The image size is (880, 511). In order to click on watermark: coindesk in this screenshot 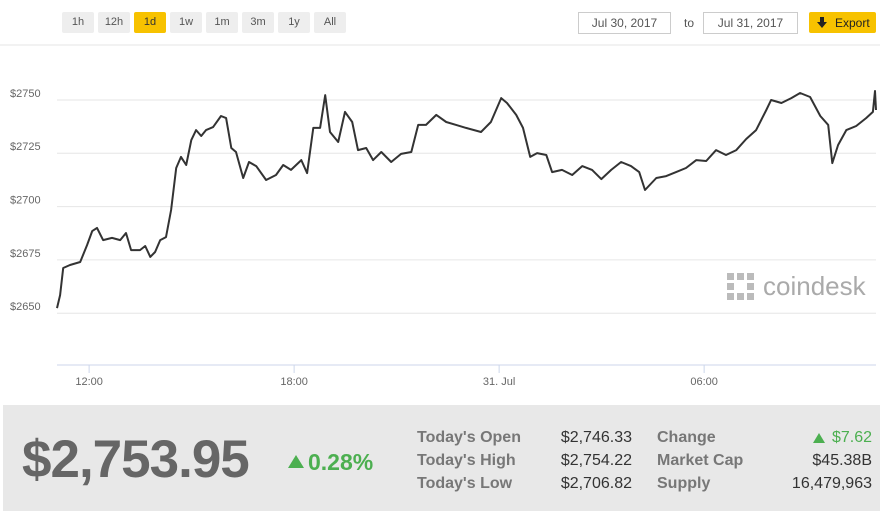, I will do `click(815, 286)`.